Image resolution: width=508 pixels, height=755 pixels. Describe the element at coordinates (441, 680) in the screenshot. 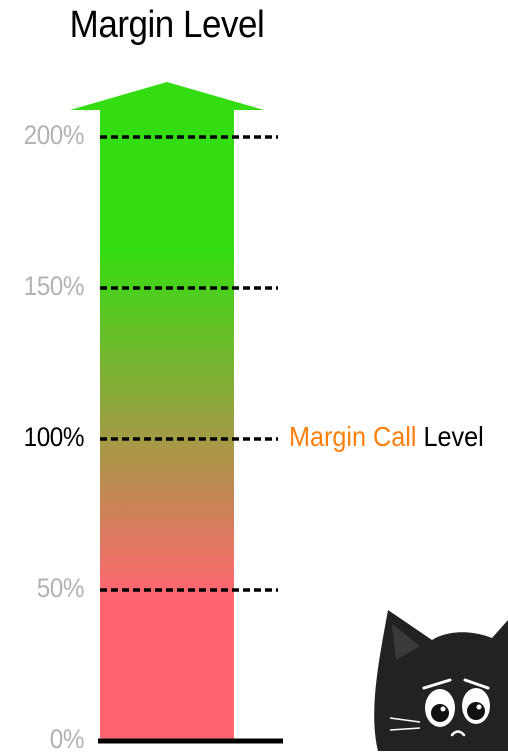

I see `worried-cat-icon` at that location.